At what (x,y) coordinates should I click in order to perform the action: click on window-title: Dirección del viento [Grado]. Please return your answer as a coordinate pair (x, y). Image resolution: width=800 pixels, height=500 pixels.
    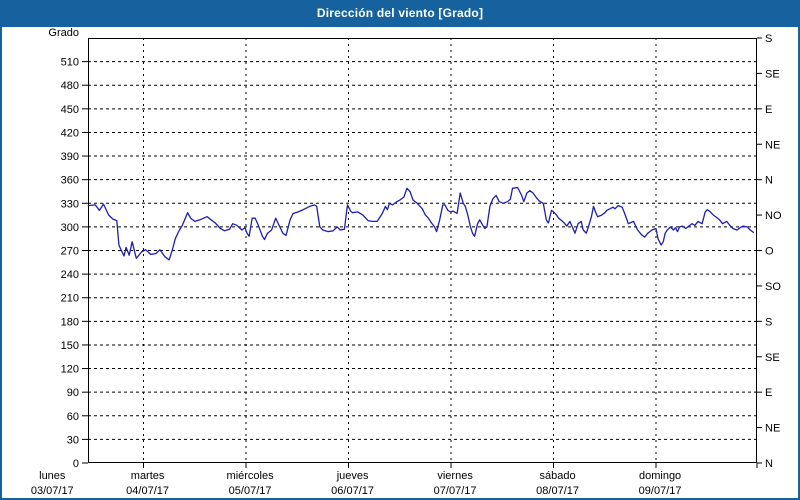
    Looking at the image, I should click on (400, 13).